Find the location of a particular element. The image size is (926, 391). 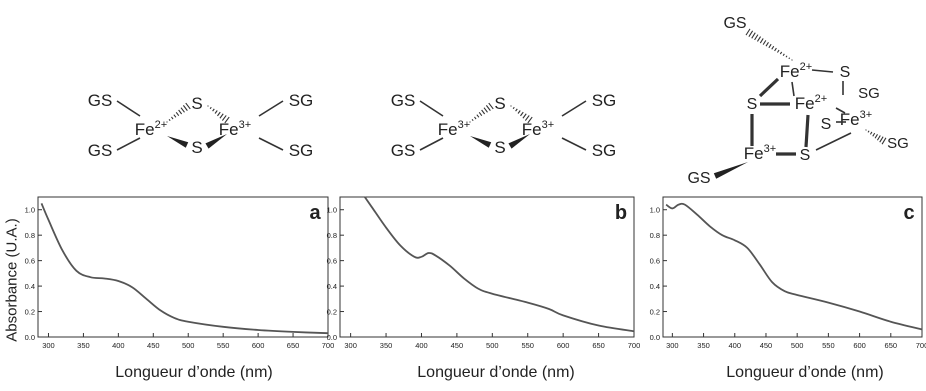

fe-atom-bottom-left: Fe3+ is located at coordinates (760, 153).